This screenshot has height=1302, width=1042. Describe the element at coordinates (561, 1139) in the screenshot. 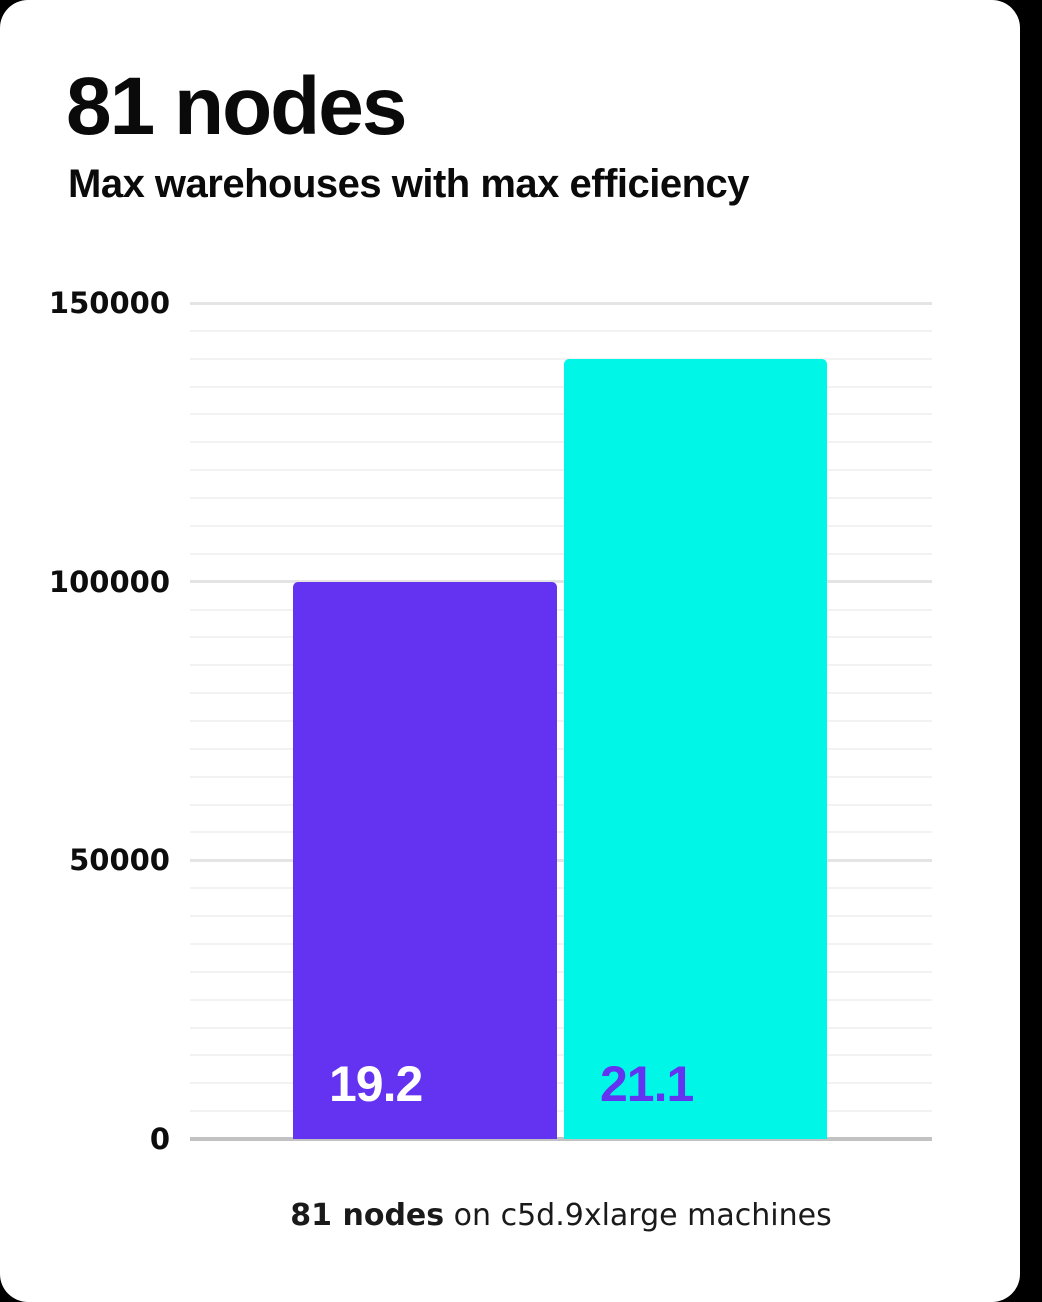

I see `x-axis-line` at that location.